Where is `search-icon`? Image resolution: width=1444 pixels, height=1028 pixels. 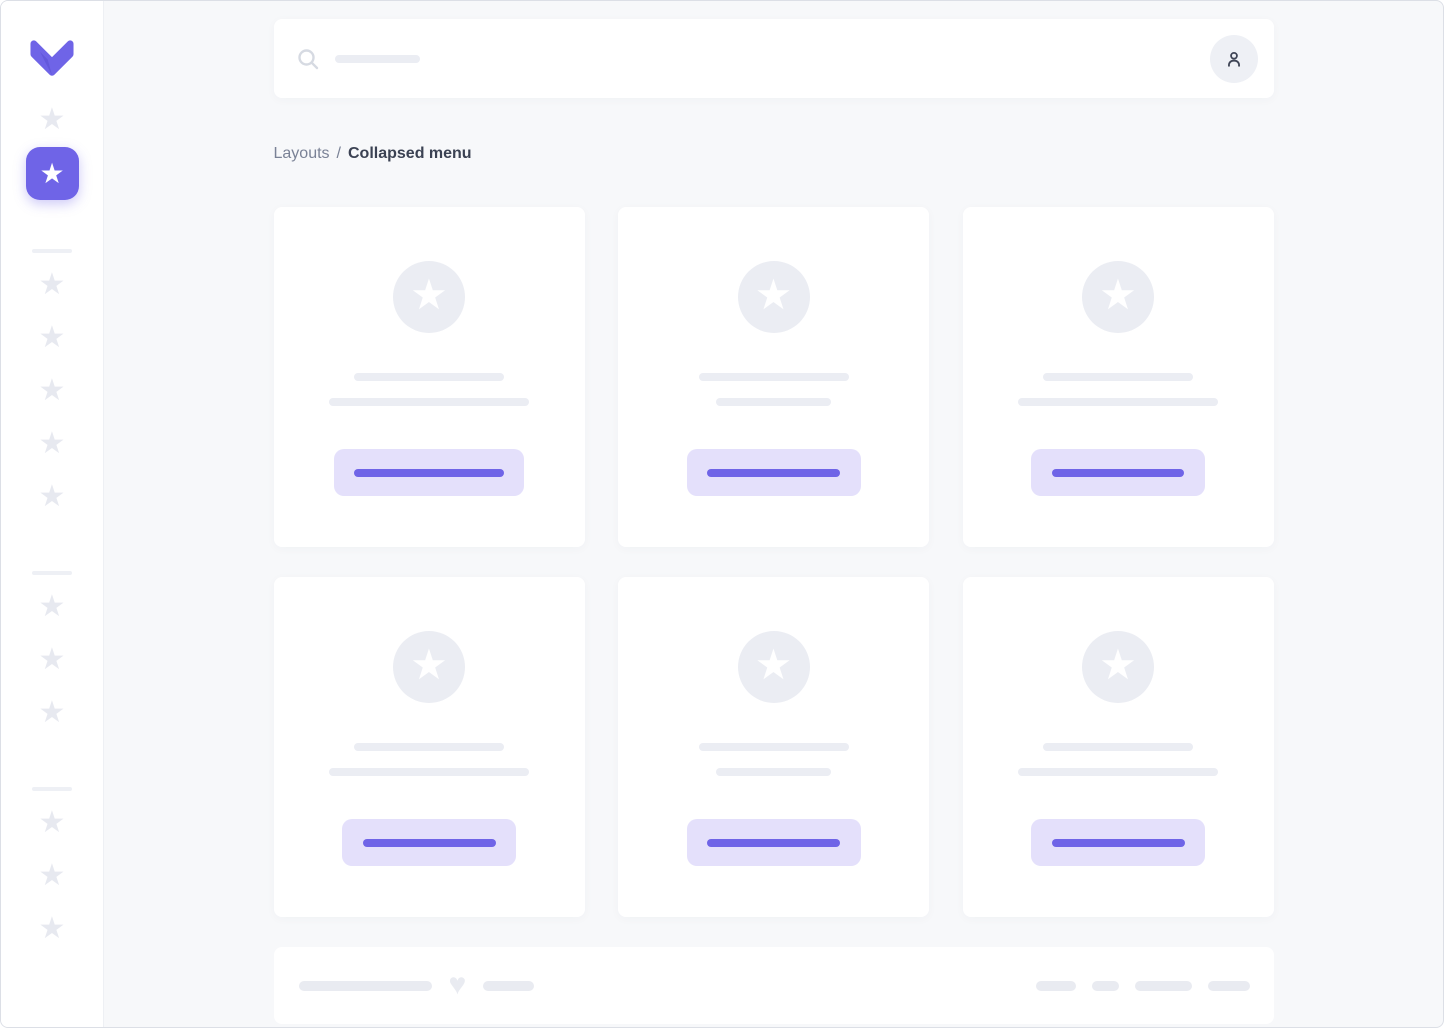
search-icon is located at coordinates (307, 58).